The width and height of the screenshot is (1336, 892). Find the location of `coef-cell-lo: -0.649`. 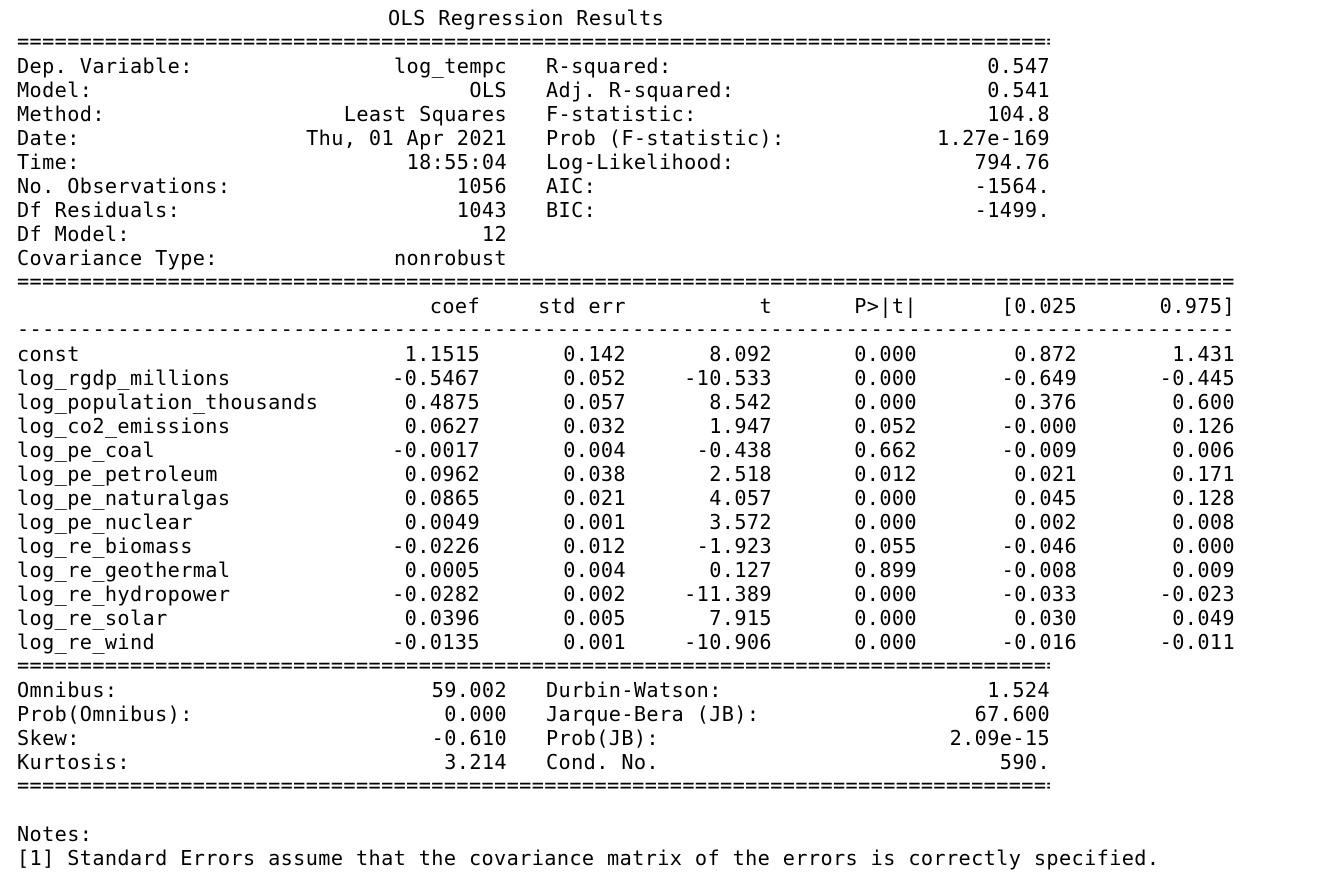

coef-cell-lo: -0.649 is located at coordinates (1039, 378).